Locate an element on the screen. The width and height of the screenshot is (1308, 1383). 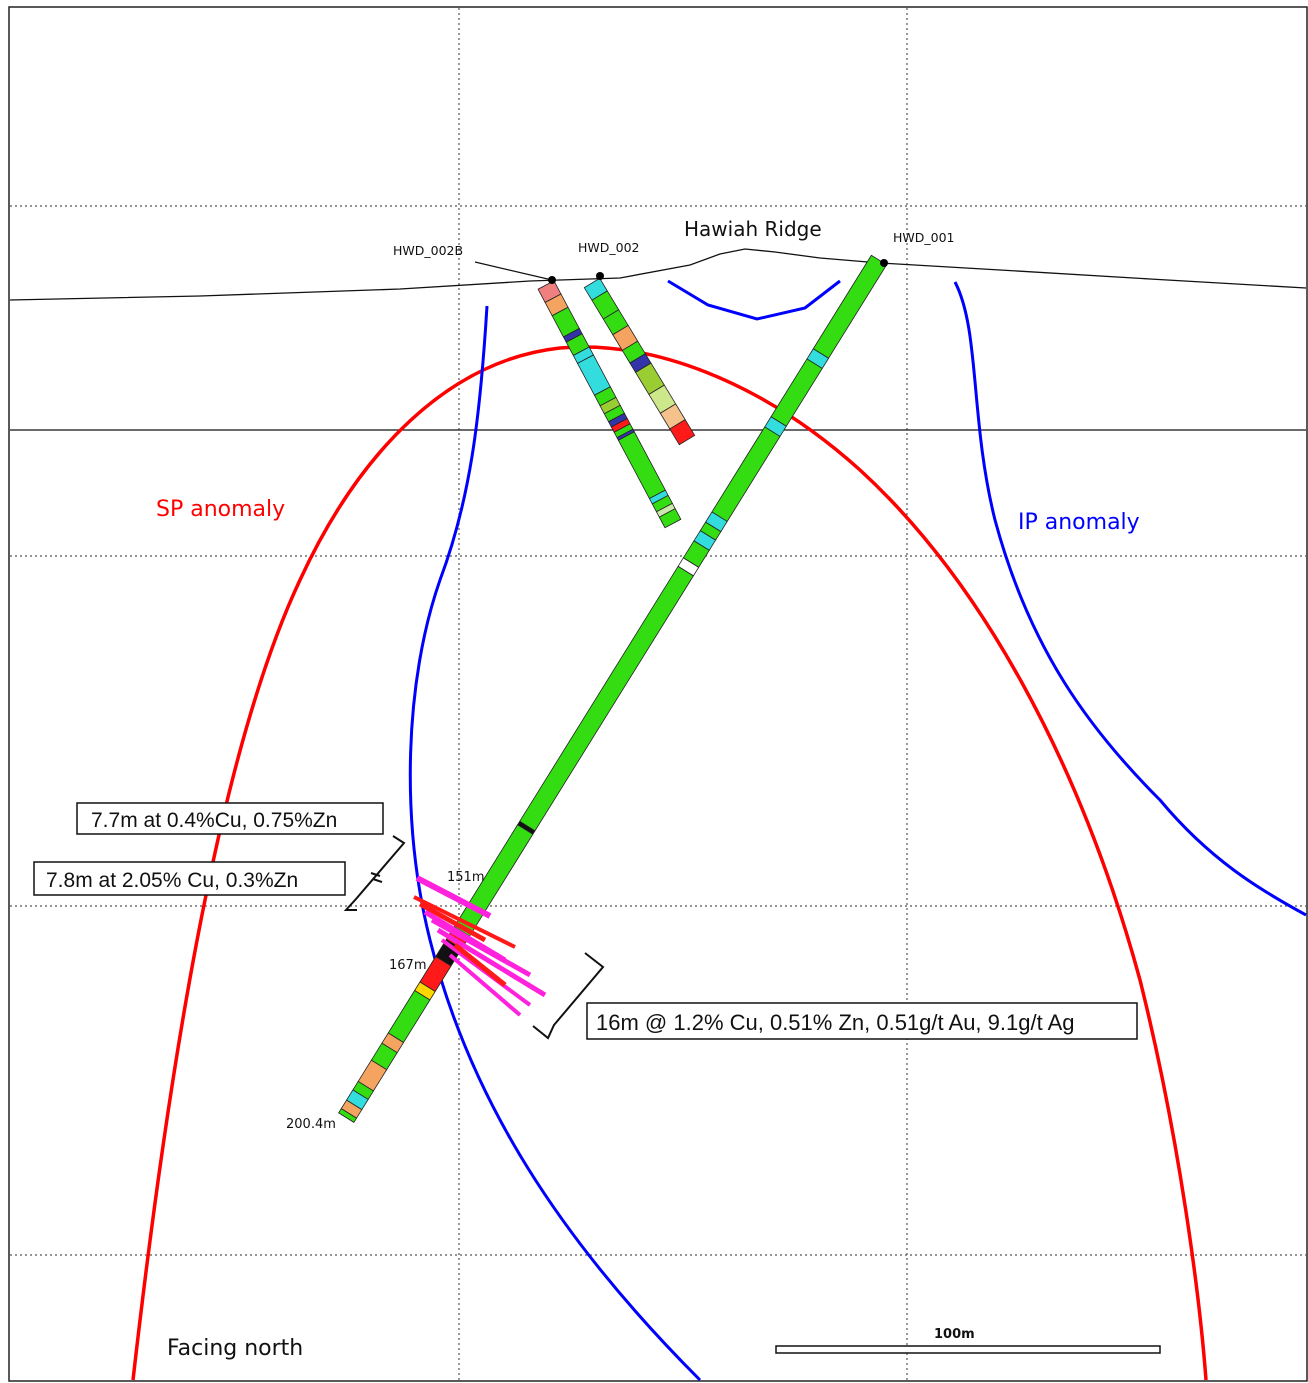
topography-profile is located at coordinates (658, 274).